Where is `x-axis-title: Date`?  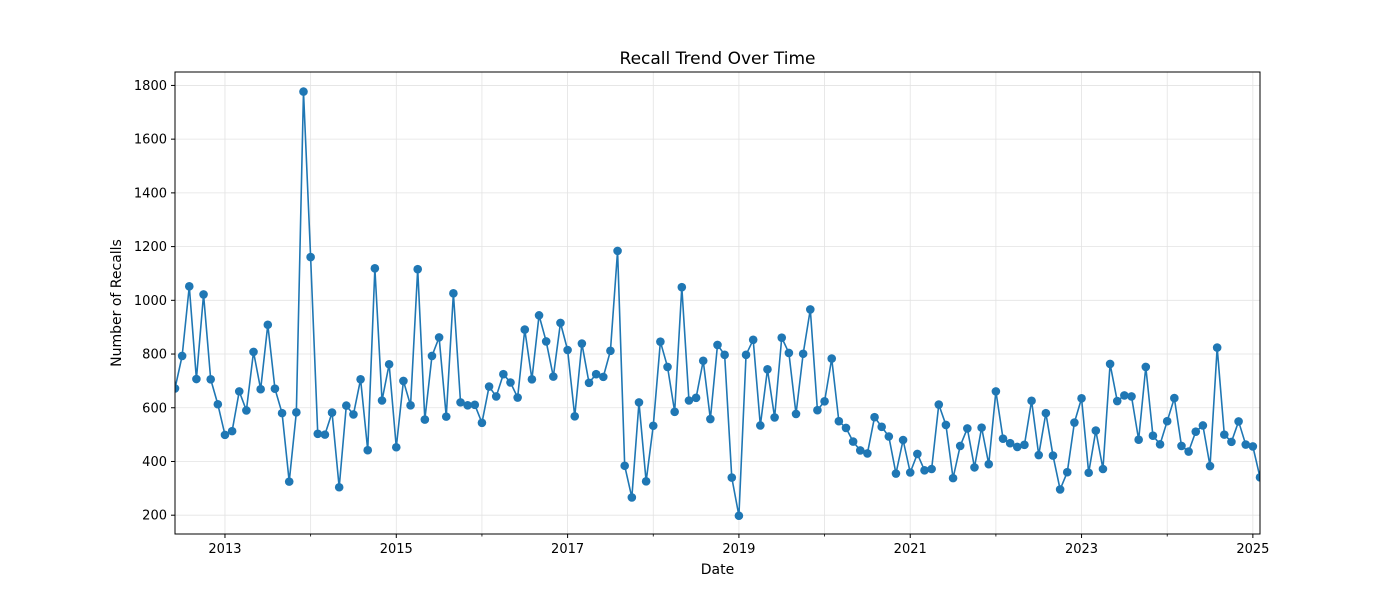 x-axis-title: Date is located at coordinates (717, 570).